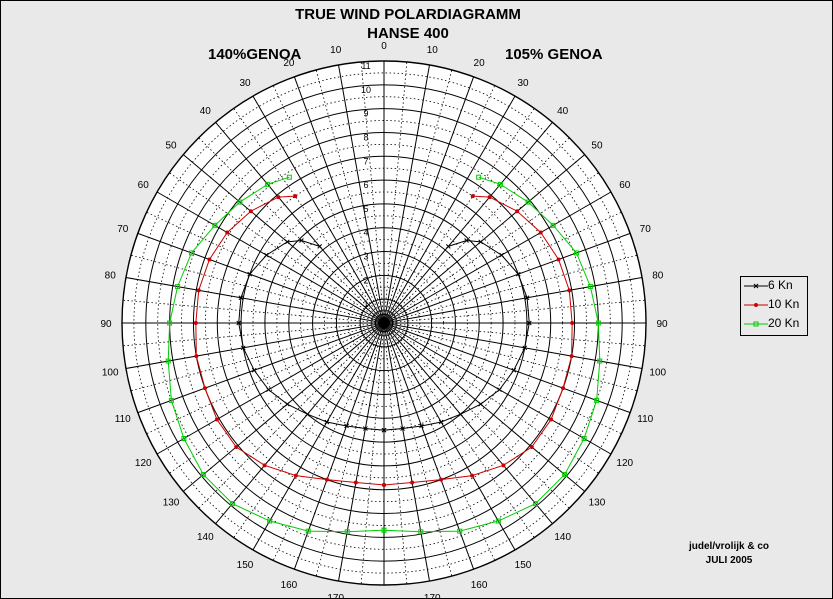 This screenshot has height=599, width=833. Describe the element at coordinates (366, 90) in the screenshot. I see `radial-tick-label: 10` at that location.